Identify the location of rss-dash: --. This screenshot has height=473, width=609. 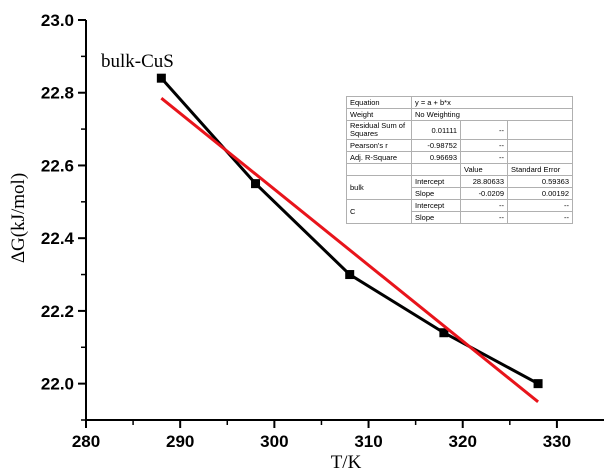
(484, 130).